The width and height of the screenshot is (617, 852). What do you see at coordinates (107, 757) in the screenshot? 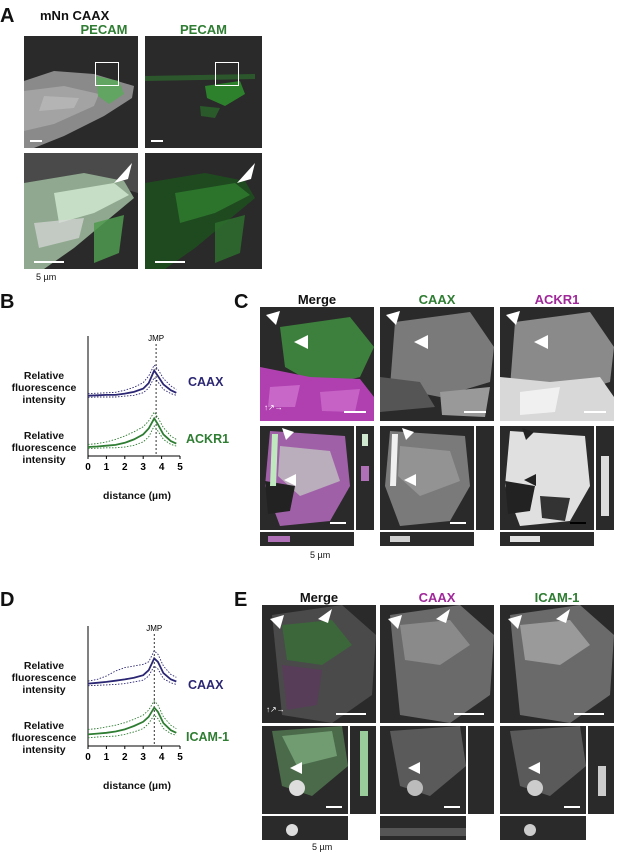
I see `chart-d-x-tick-label: 1` at bounding box center [107, 757].